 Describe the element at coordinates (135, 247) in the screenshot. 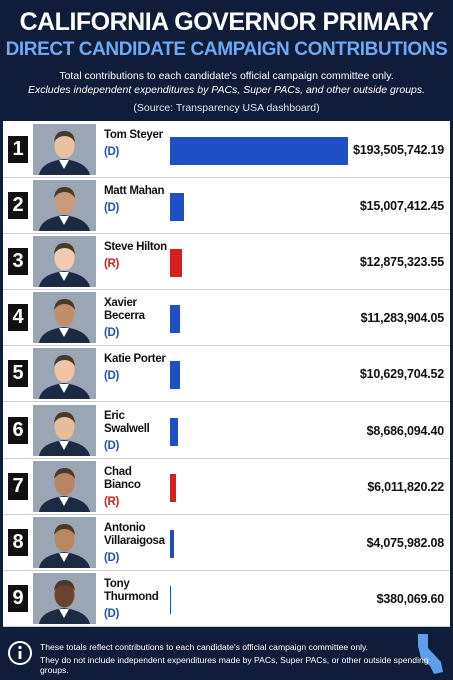

I see `name-text: Steve Hilton` at that location.